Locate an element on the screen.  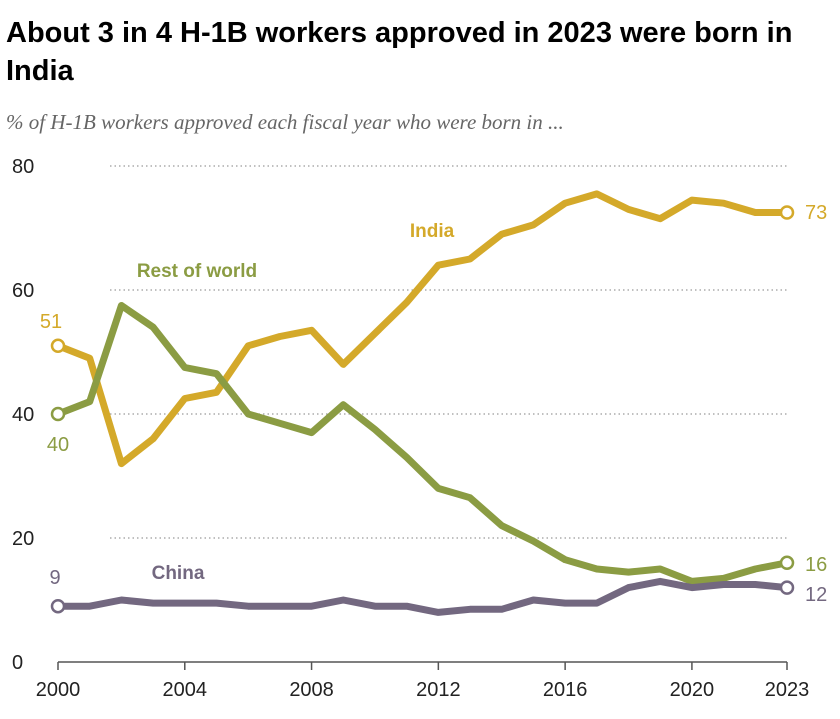
series-label-india: India is located at coordinates (432, 231).